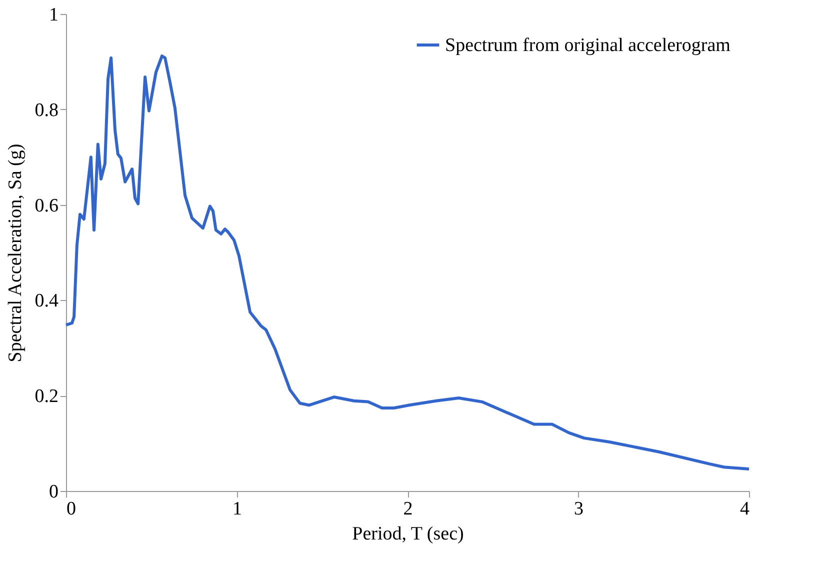 This screenshot has width=816, height=584. I want to click on y-tick-label: 0, so click(53, 492).